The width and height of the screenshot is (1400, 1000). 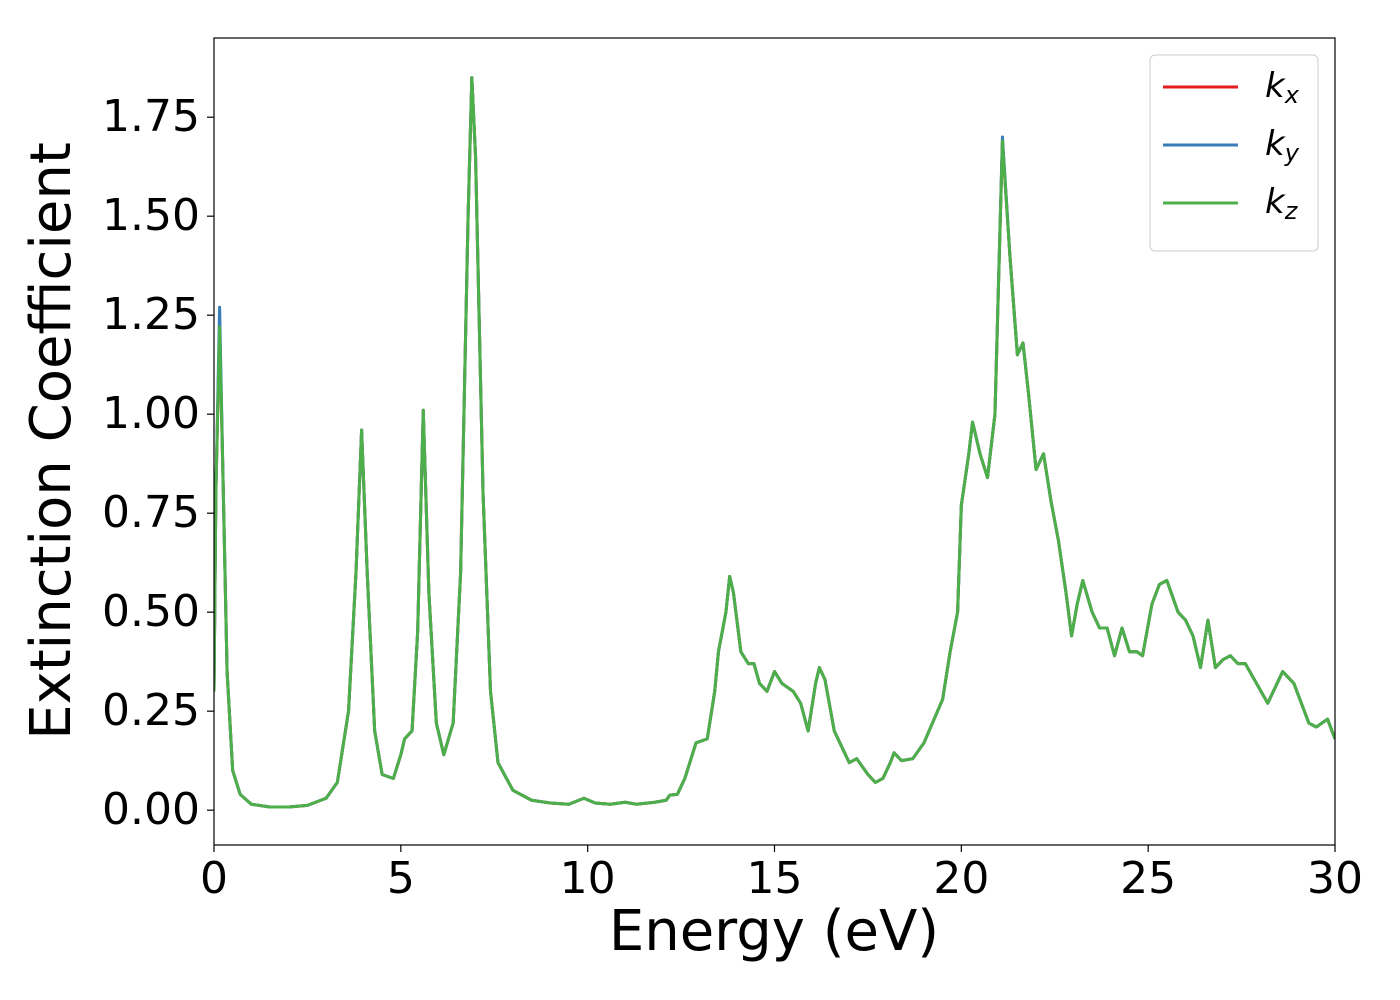 What do you see at coordinates (774, 931) in the screenshot?
I see `x-axis-label: Energy (eV)` at bounding box center [774, 931].